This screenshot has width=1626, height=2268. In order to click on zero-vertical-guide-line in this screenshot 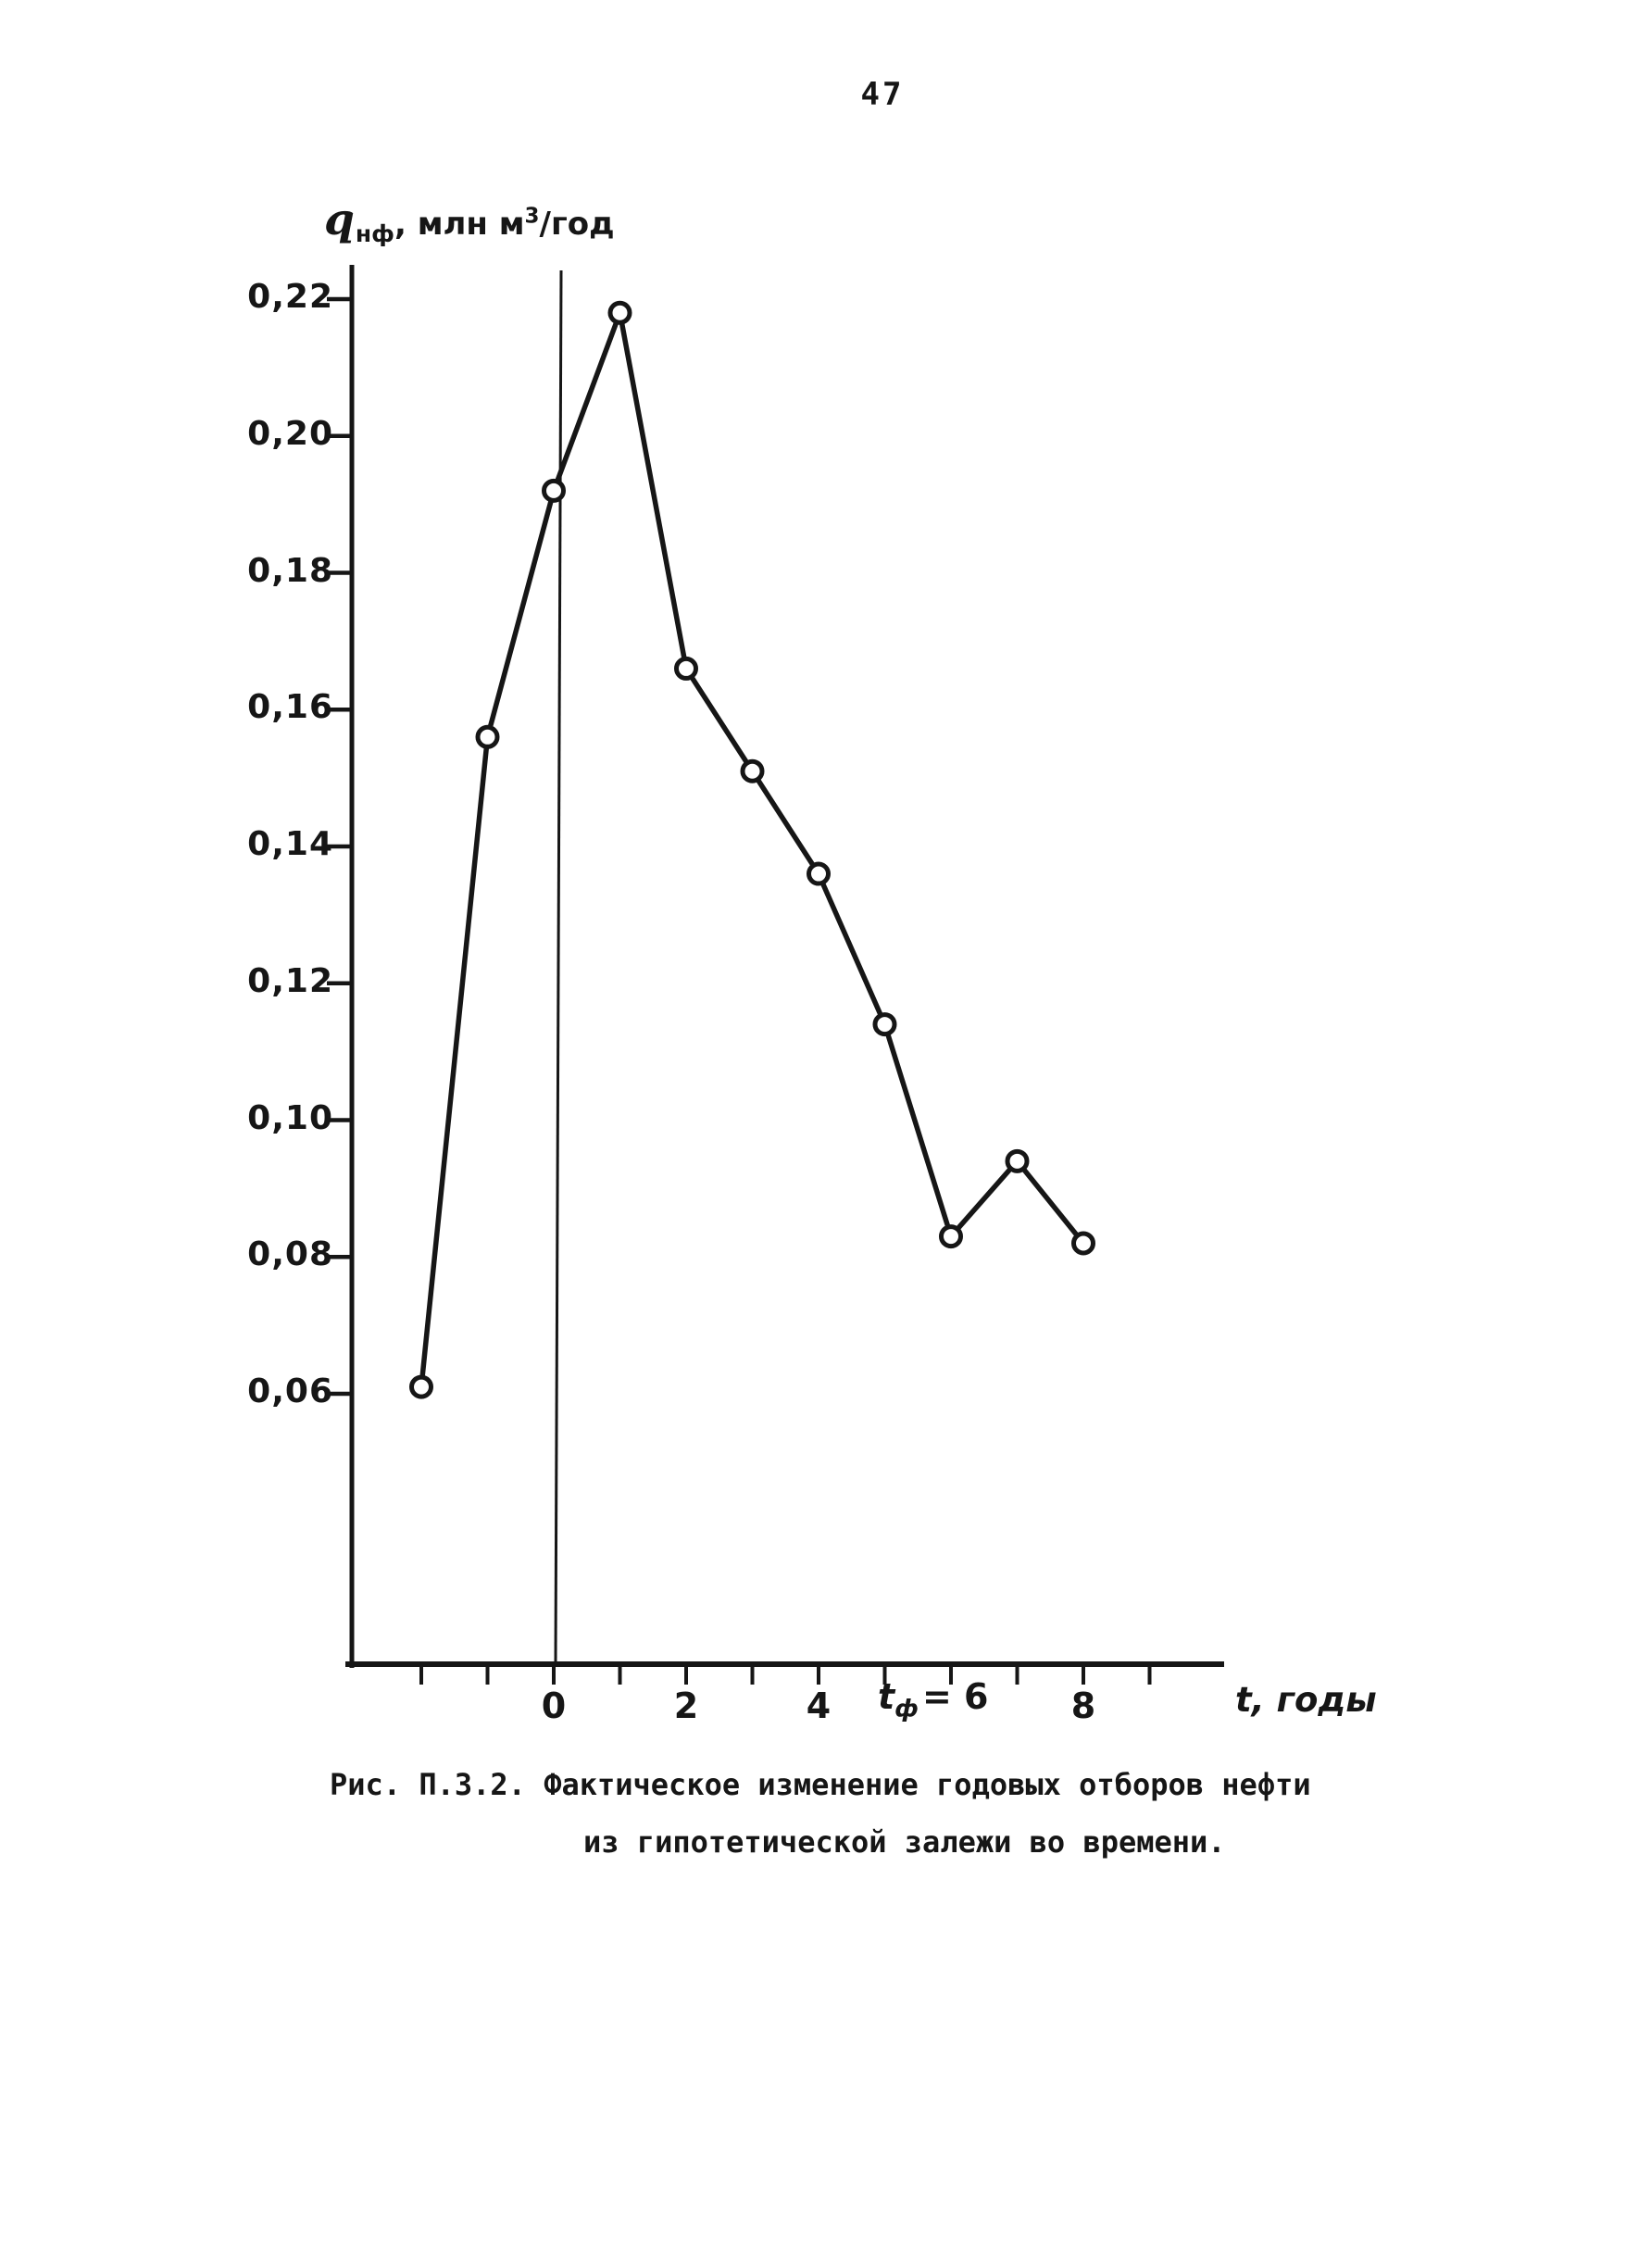, I will do `click(559, 965)`.